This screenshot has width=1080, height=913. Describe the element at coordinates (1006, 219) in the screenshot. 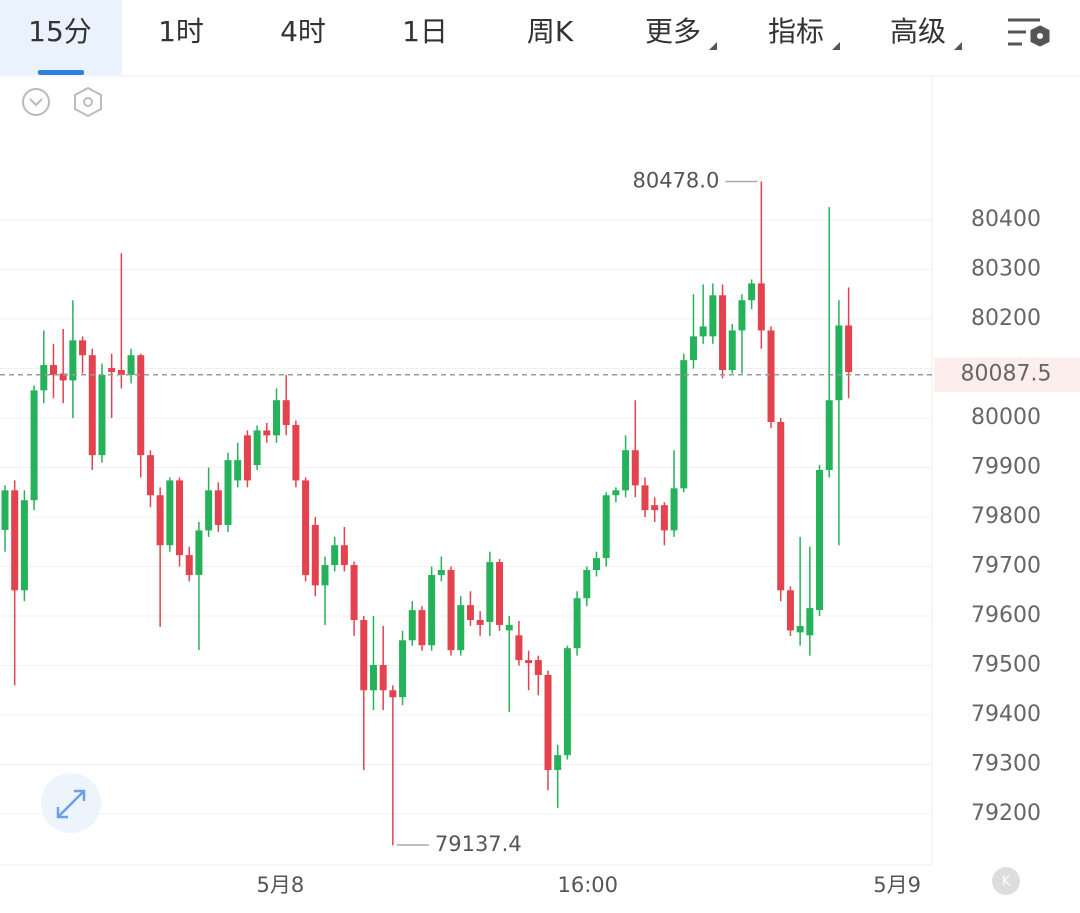

I see `y-tick-label: 80400` at that location.